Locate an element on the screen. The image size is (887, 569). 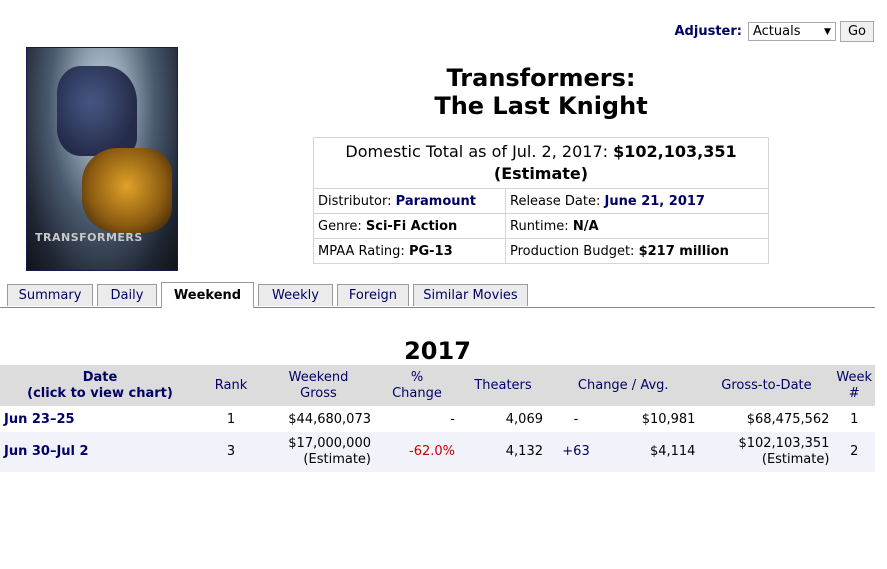
release-date-link: June 21, 2017 is located at coordinates (654, 201).